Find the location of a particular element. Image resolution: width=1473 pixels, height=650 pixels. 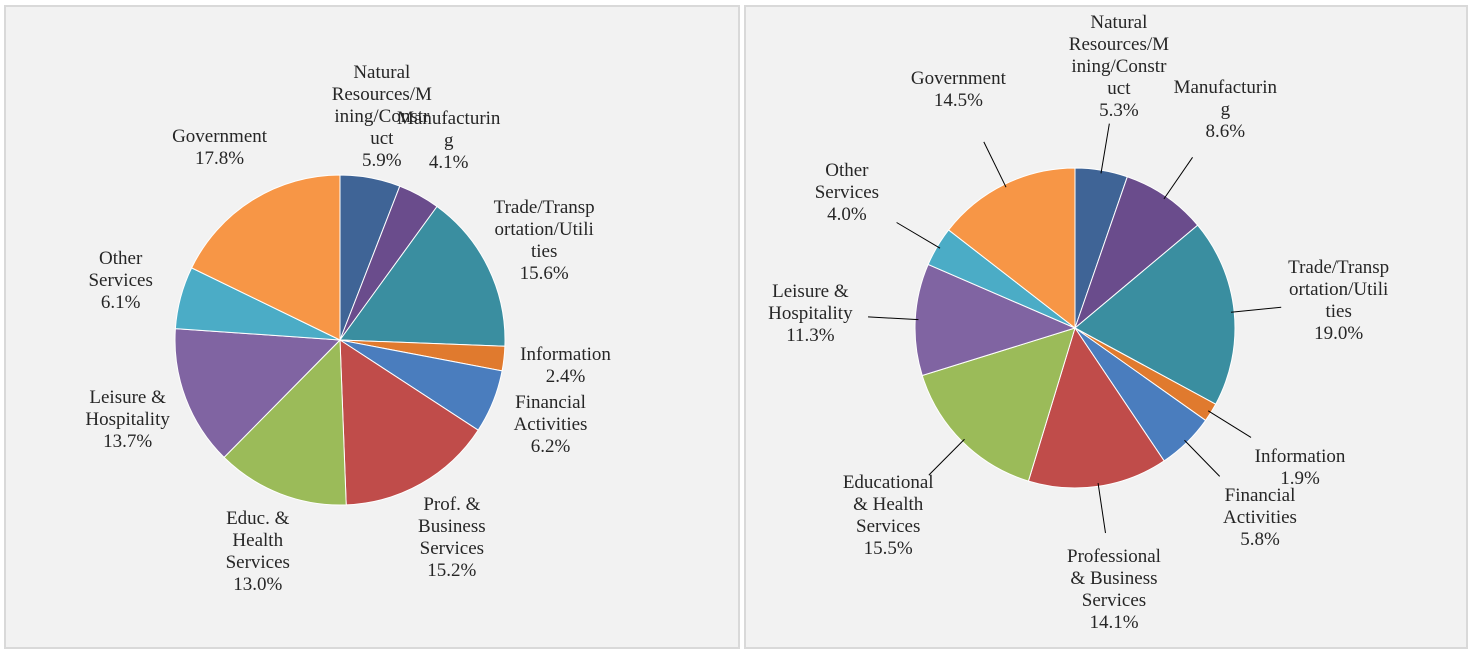

data-label: Other Services 4.0% is located at coordinates (847, 193).